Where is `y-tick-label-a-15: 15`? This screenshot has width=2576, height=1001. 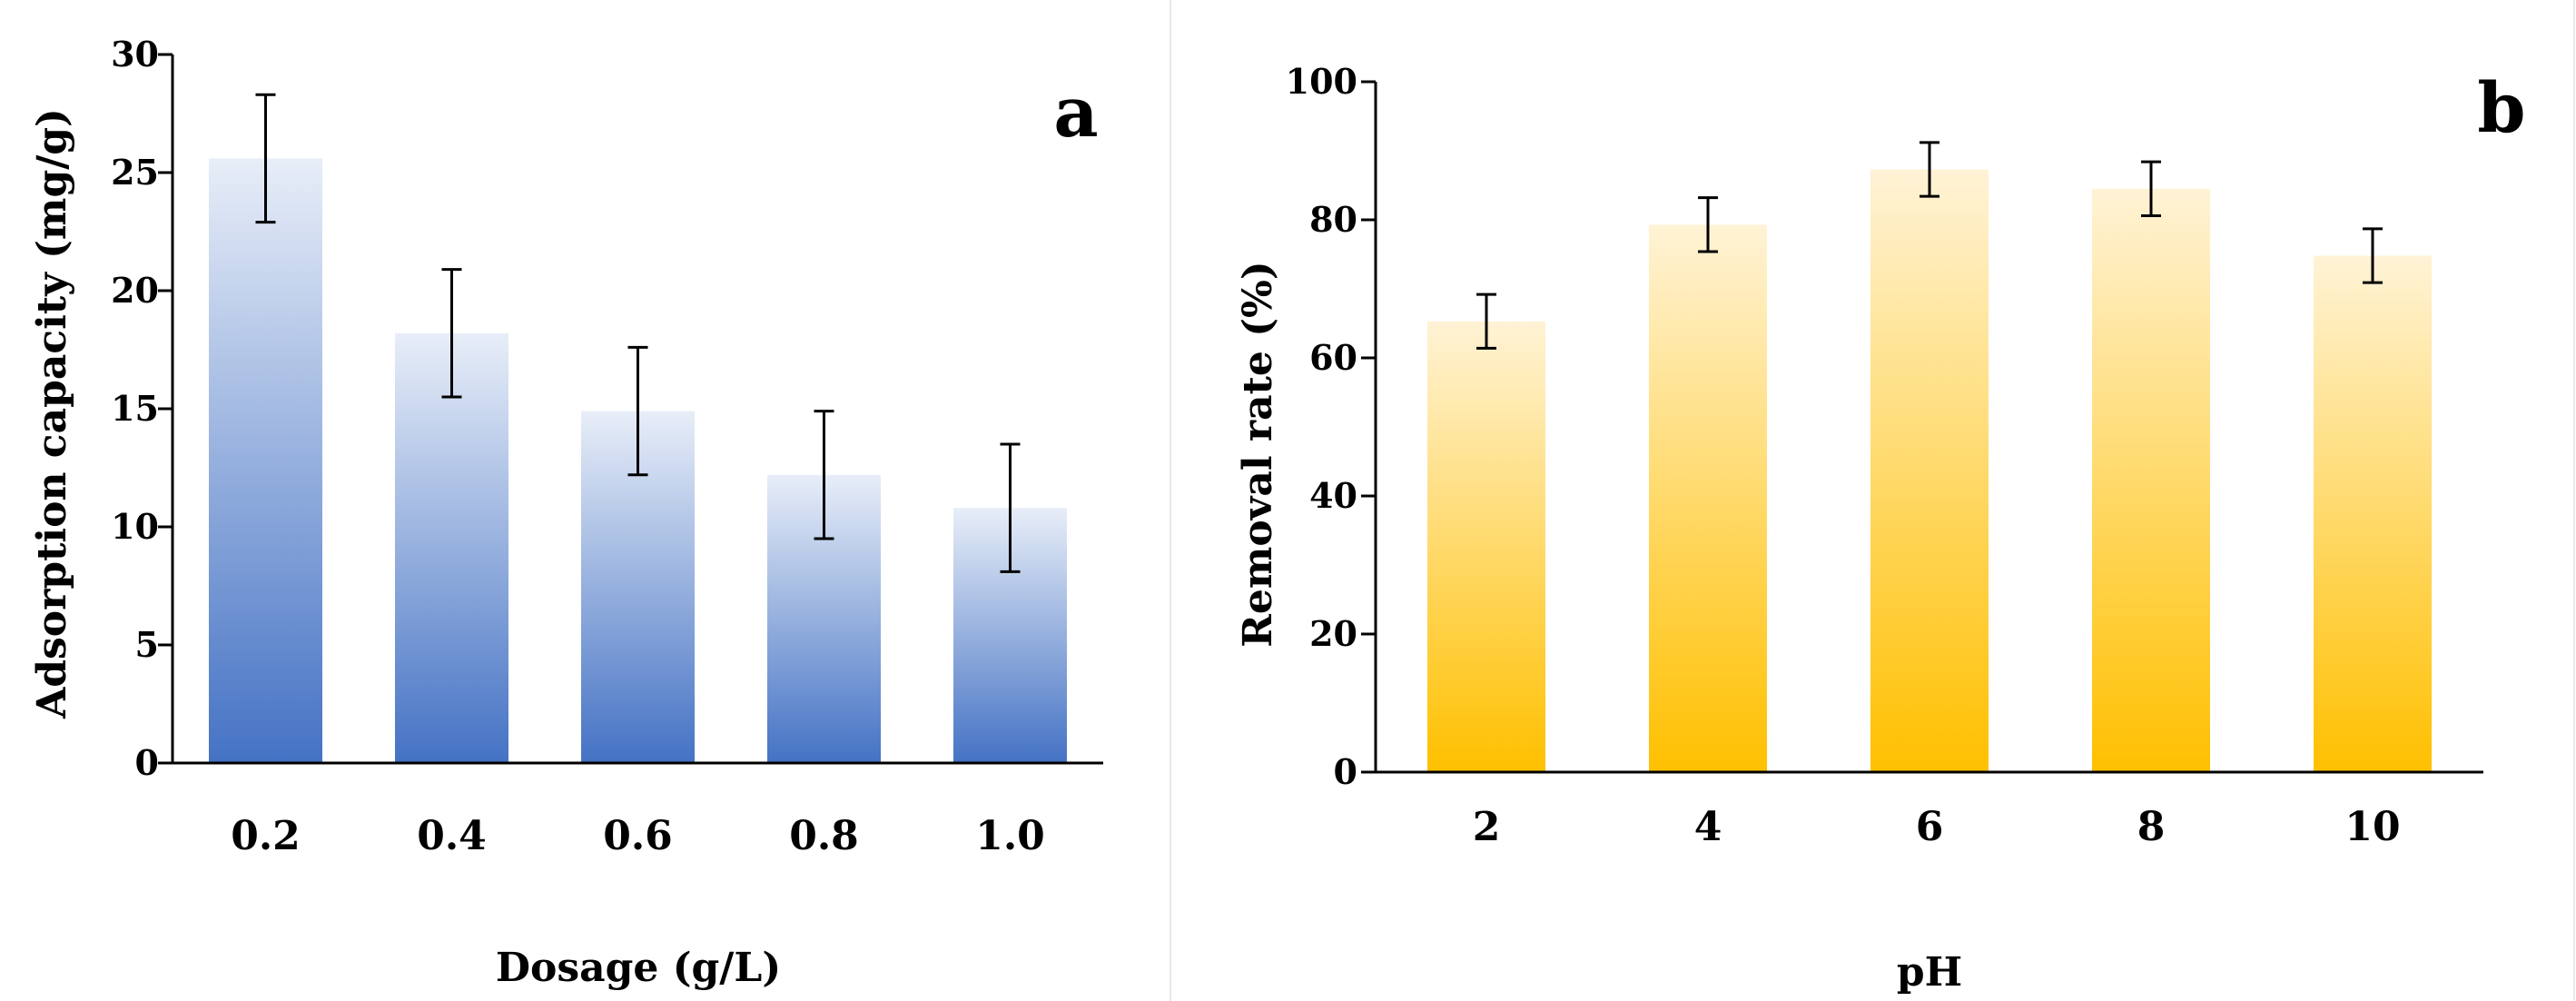
y-tick-label-a-15: 15 is located at coordinates (135, 408).